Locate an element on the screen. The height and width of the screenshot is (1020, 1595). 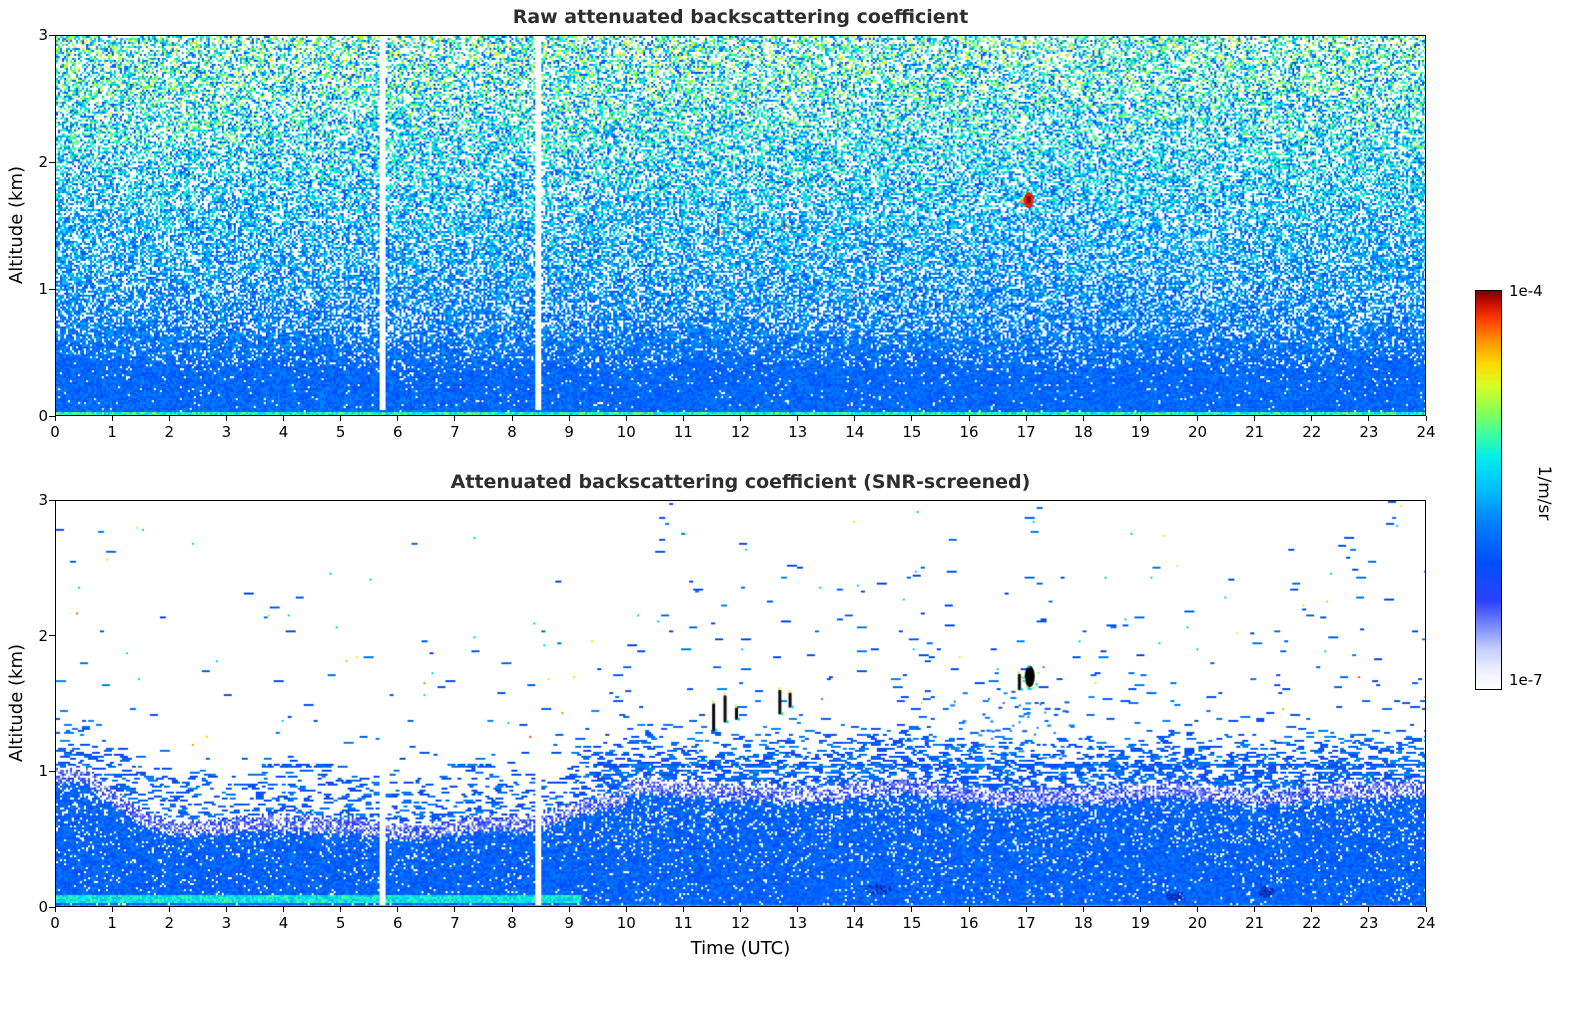
colorbar-max-label: 1e-4 is located at coordinates (1526, 291).